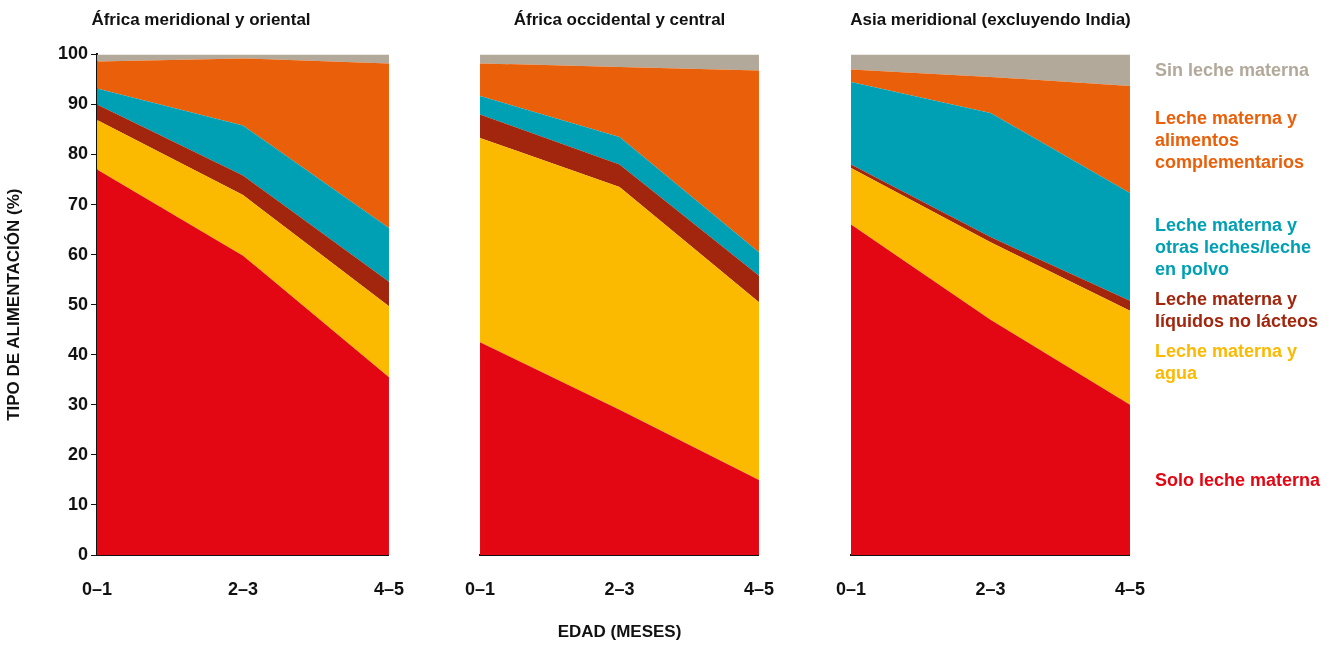 This screenshot has height=647, width=1343. I want to click on y-tick-label: 50, so click(77, 303).